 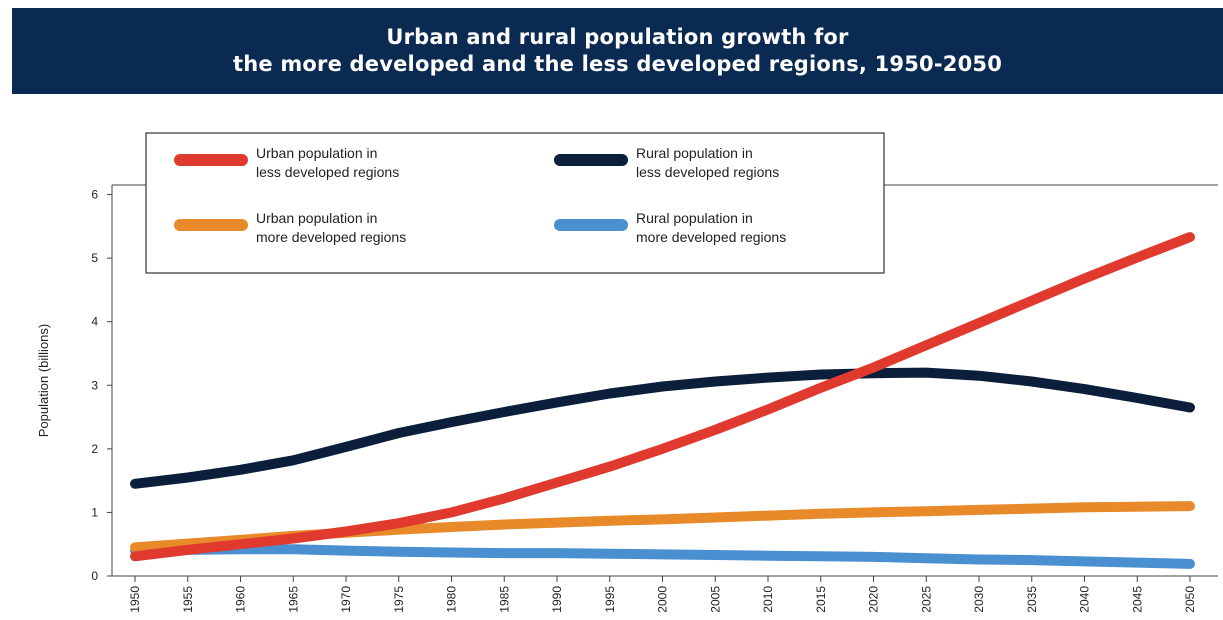 I want to click on legend-label-0-line-0: Urban population in, so click(x=316, y=153).